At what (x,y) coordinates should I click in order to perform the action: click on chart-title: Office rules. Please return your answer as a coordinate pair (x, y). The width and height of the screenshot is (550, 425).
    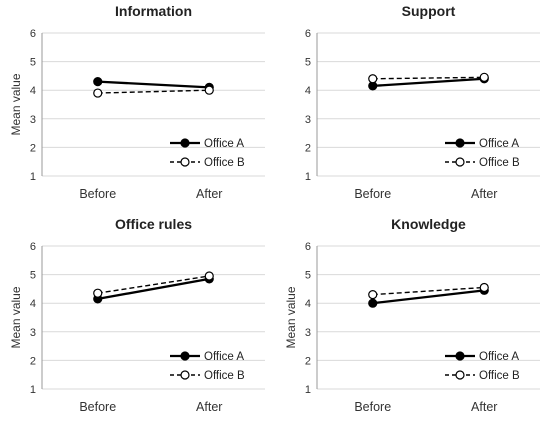
    Looking at the image, I should click on (153, 224).